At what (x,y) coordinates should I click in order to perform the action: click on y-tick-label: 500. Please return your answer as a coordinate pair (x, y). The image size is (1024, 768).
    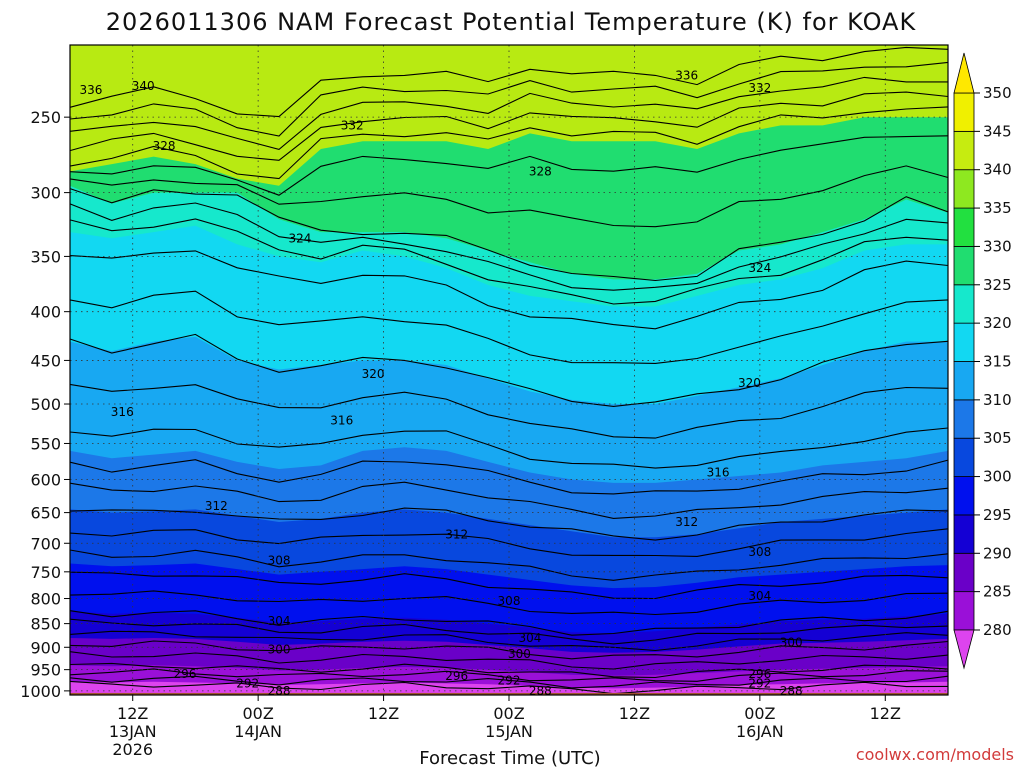
    Looking at the image, I should click on (45, 404).